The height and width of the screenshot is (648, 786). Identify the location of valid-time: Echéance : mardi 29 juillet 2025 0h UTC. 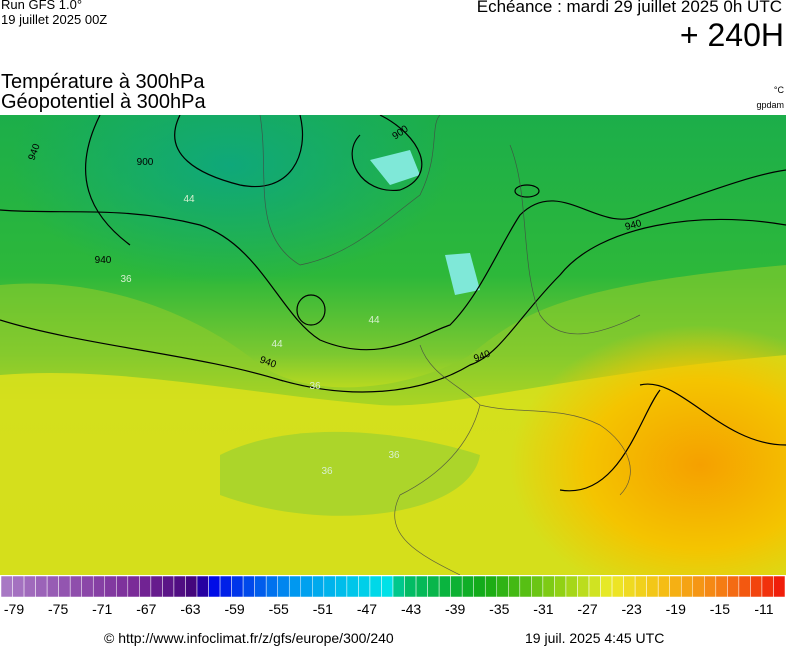
(629, 8).